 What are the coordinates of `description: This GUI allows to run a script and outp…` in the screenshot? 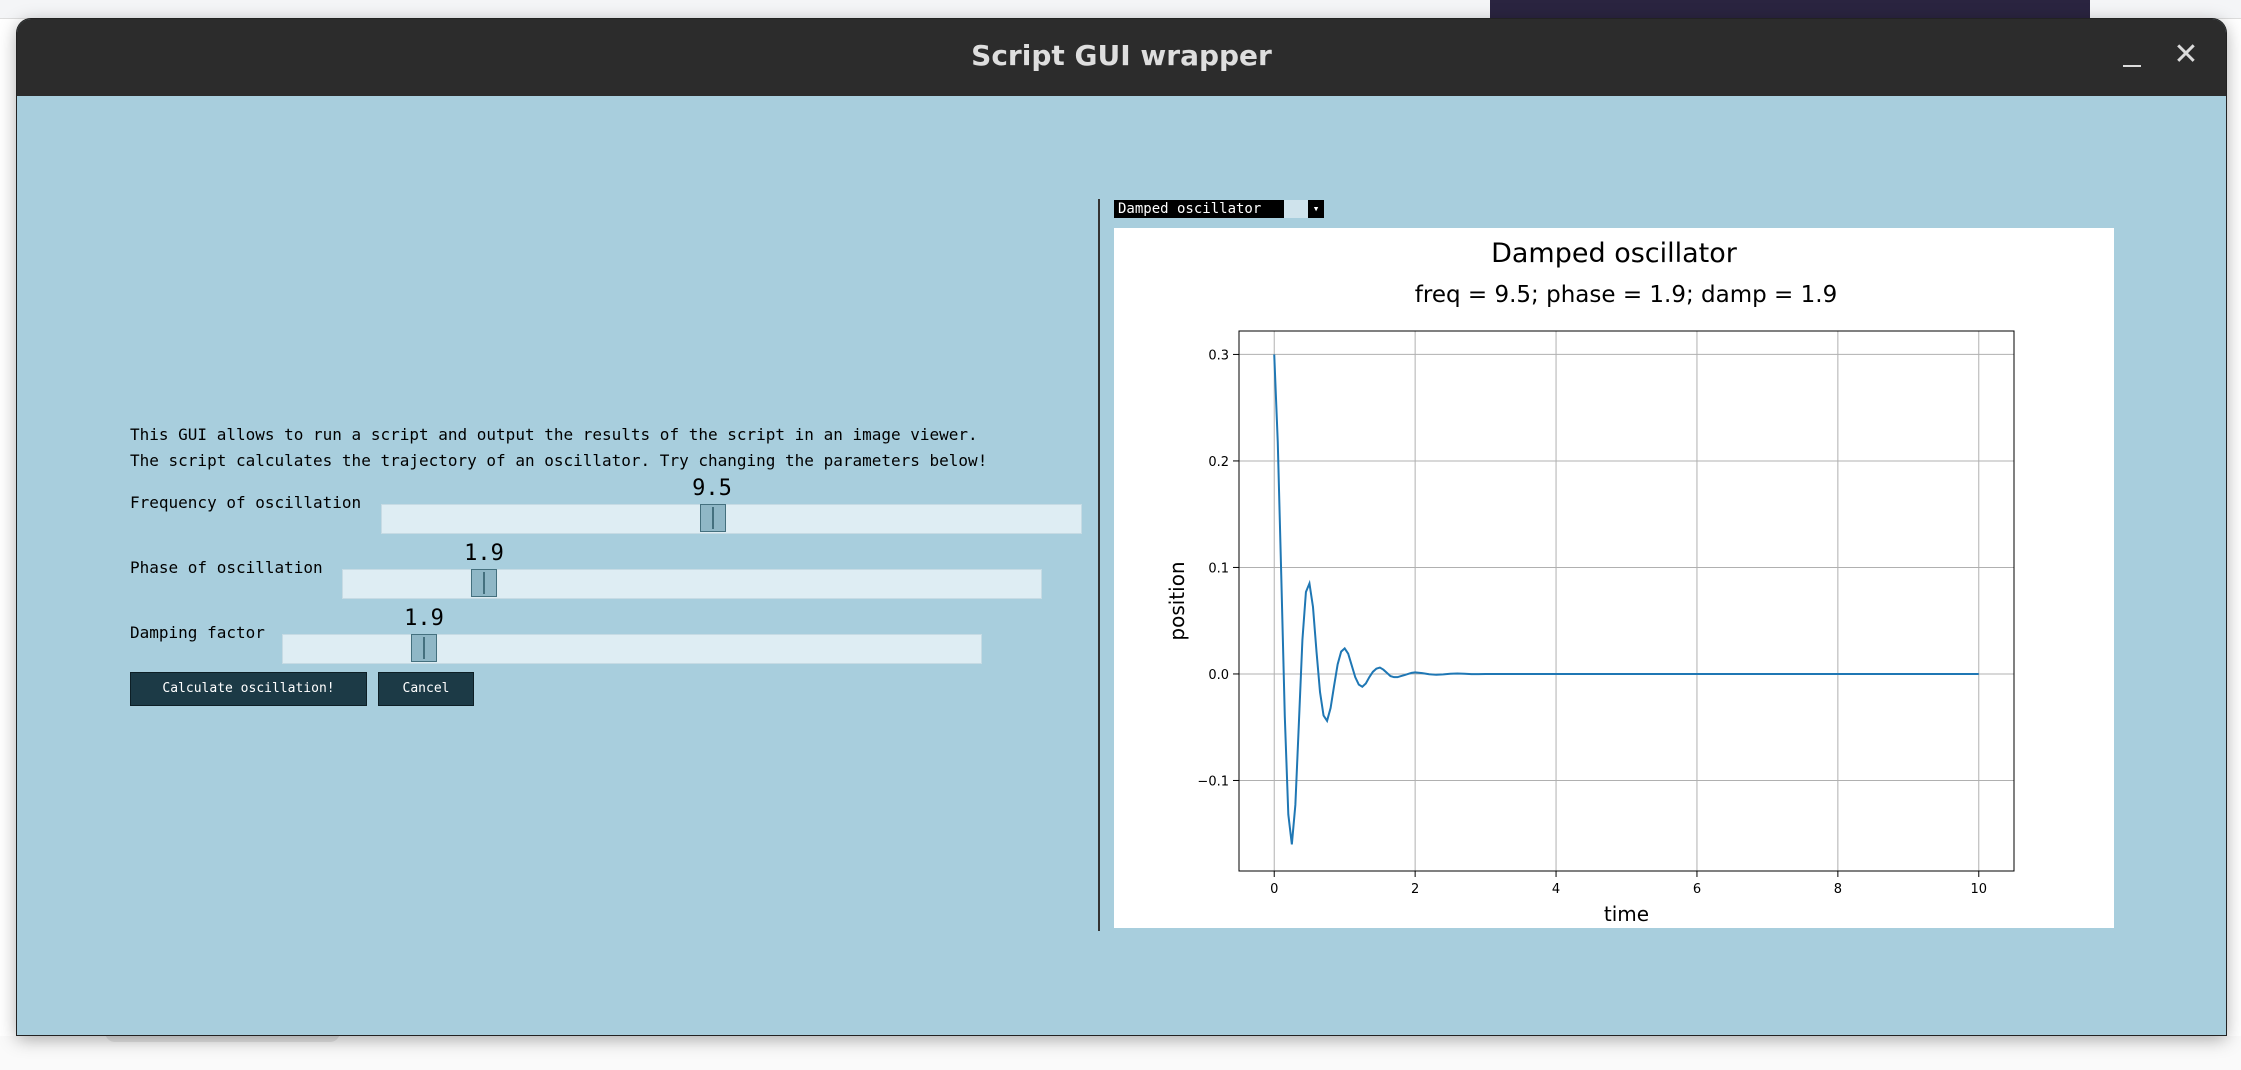 It's located at (558, 448).